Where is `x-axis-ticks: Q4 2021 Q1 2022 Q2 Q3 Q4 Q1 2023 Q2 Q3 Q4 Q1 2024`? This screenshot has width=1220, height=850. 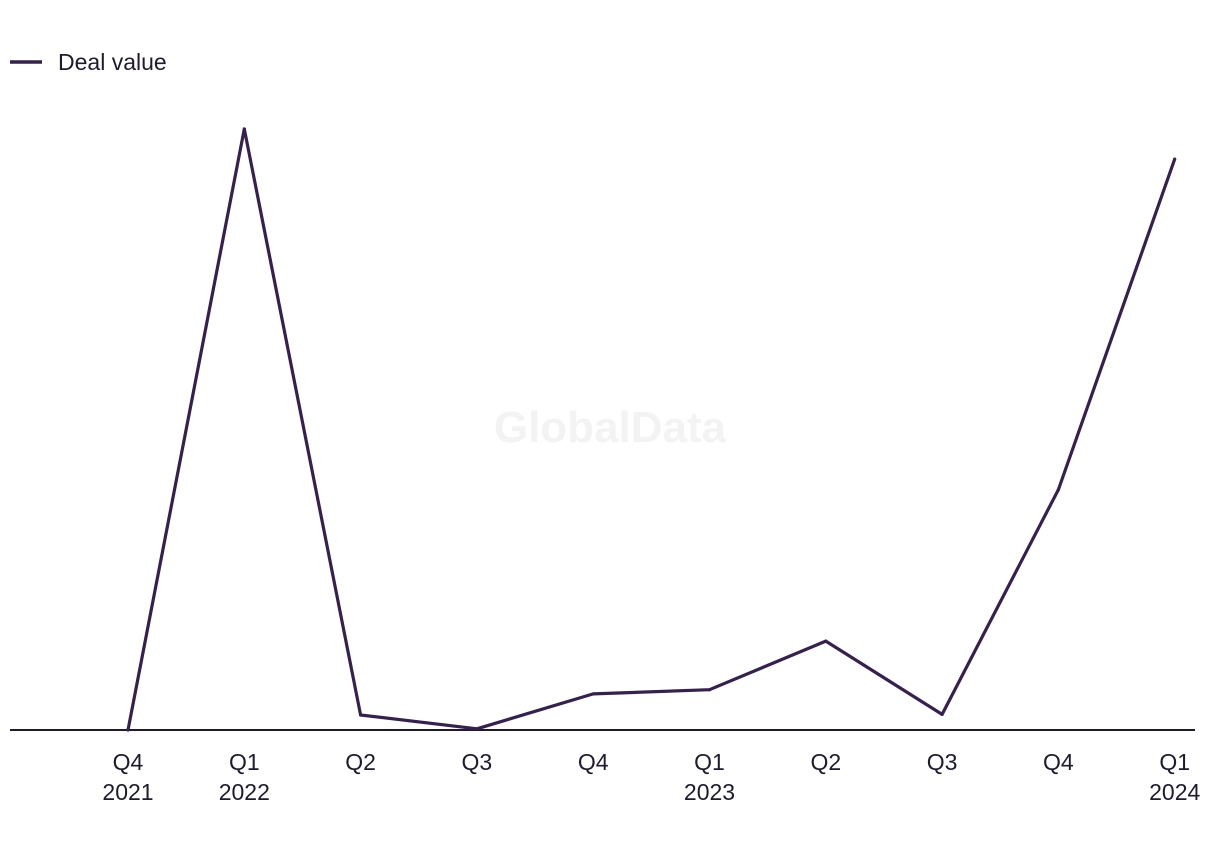
x-axis-ticks: Q4 2021 Q1 2022 Q2 Q3 Q4 Q1 2023 Q2 Q3 Q4 Q1 2024 is located at coordinates (651, 777).